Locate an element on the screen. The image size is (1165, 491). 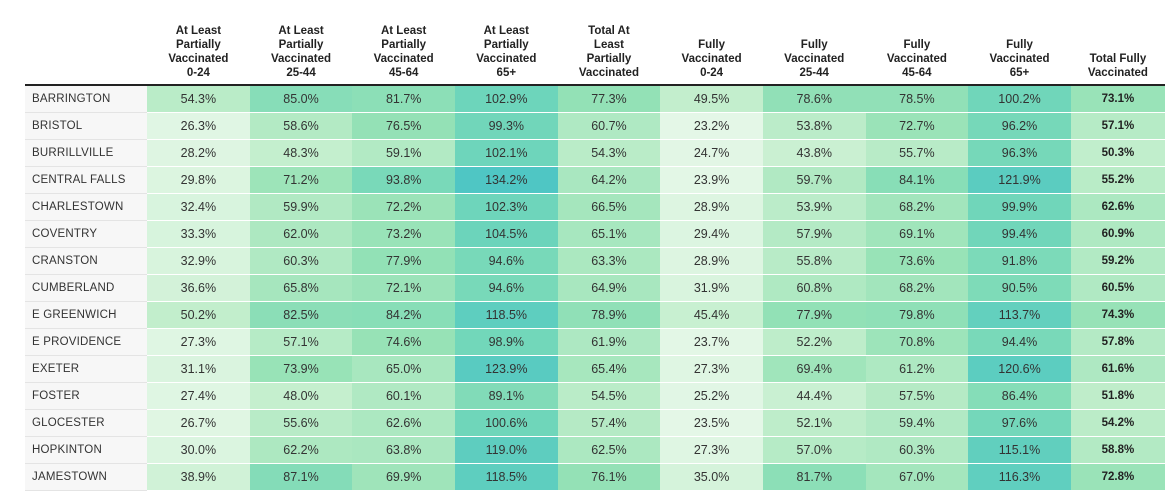
town-name: E GREENWICH is located at coordinates (86, 315).